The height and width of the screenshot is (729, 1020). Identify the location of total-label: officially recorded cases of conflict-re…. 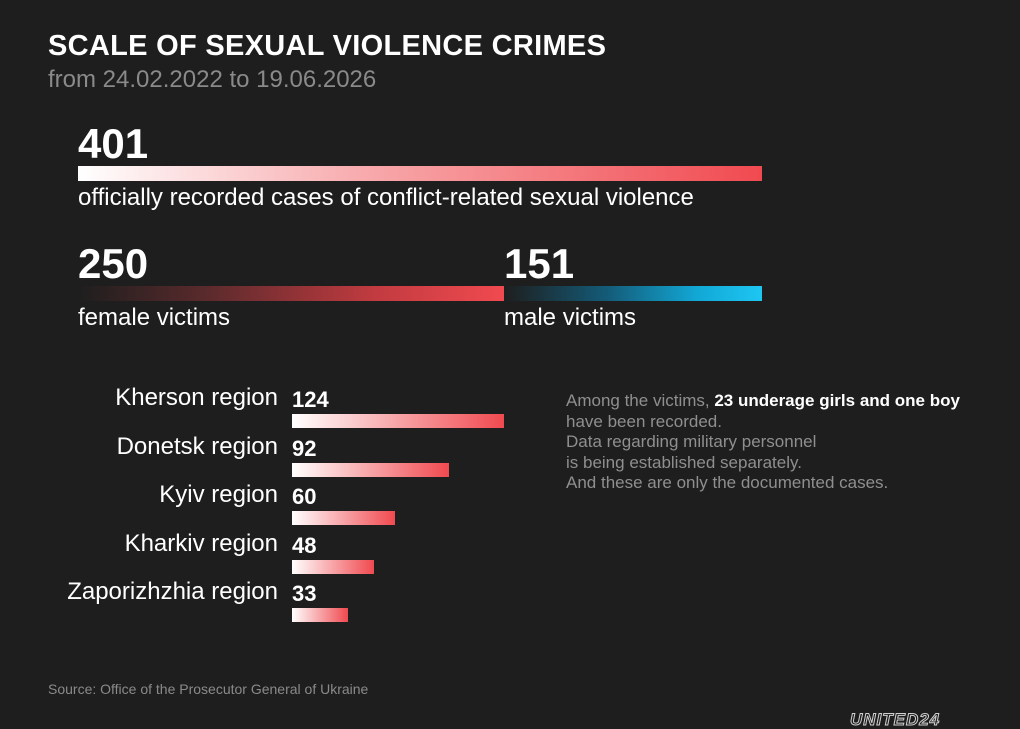
(386, 197).